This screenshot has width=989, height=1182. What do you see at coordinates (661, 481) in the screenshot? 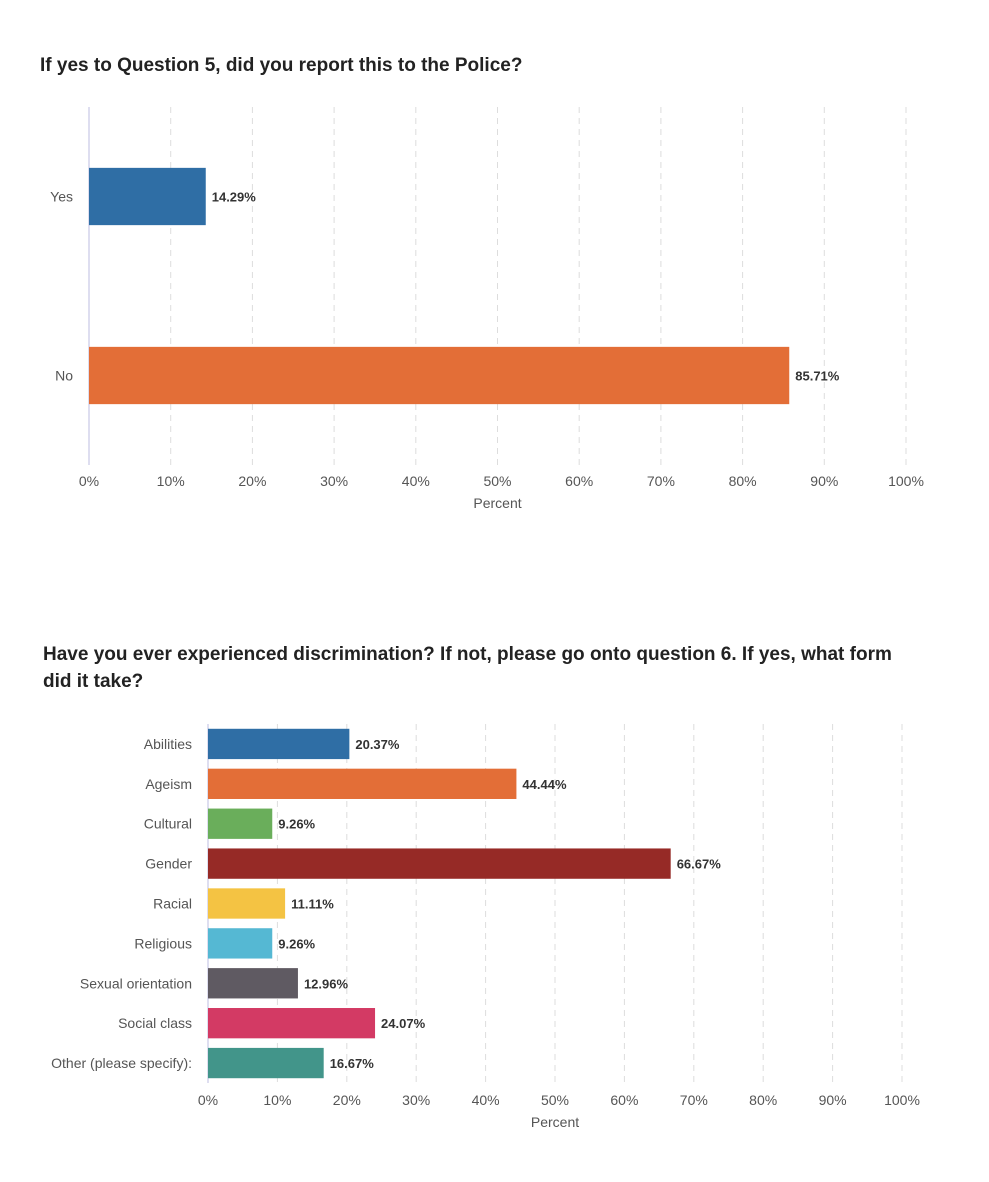
I see `chart-1-tick-label: 70%` at bounding box center [661, 481].